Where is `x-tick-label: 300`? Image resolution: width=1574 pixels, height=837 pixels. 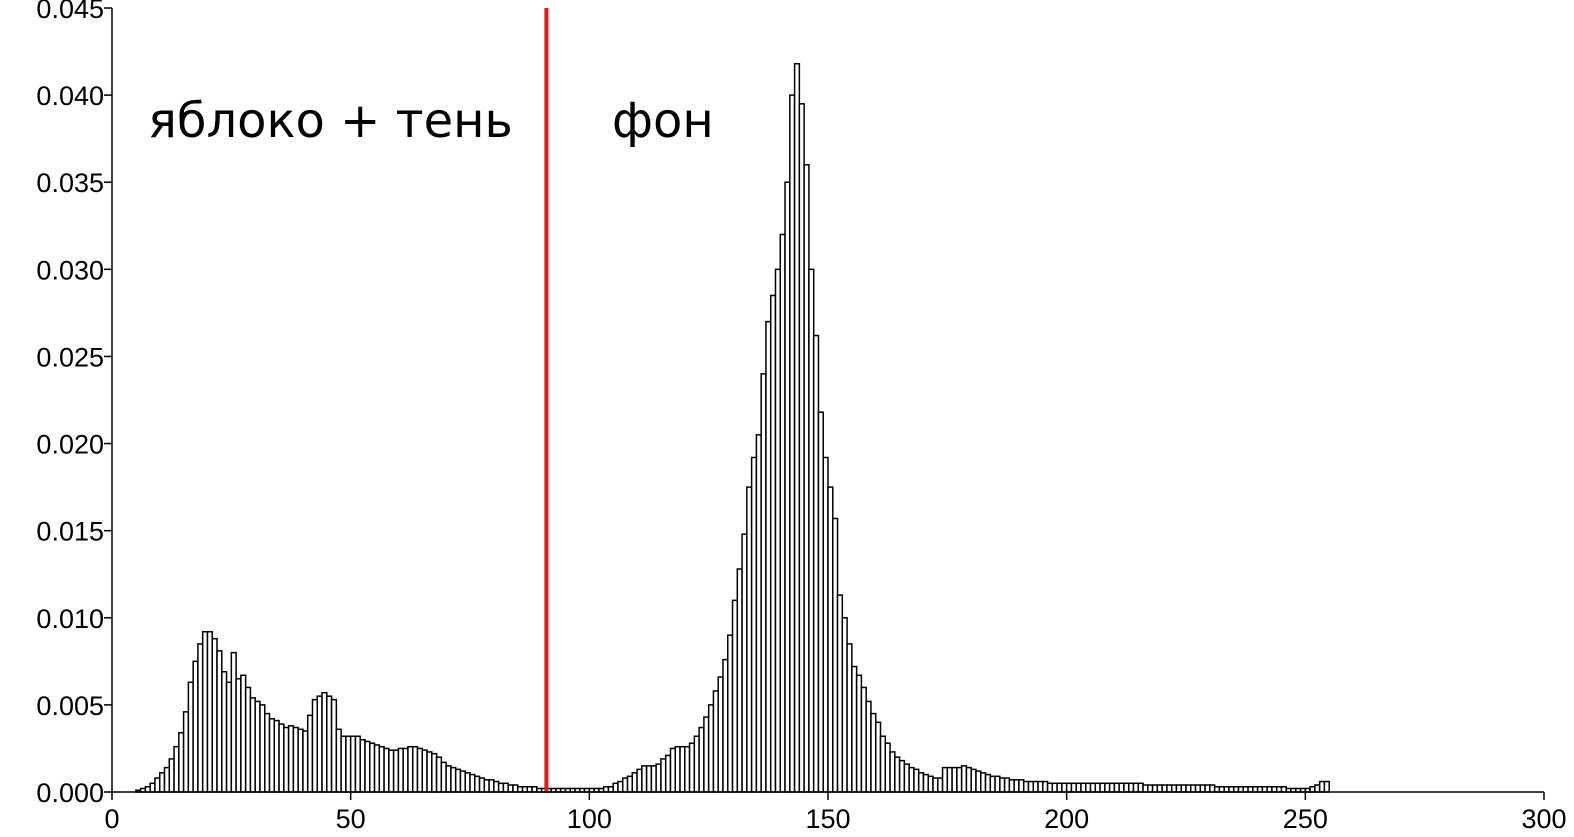 x-tick-label: 300 is located at coordinates (1543, 819).